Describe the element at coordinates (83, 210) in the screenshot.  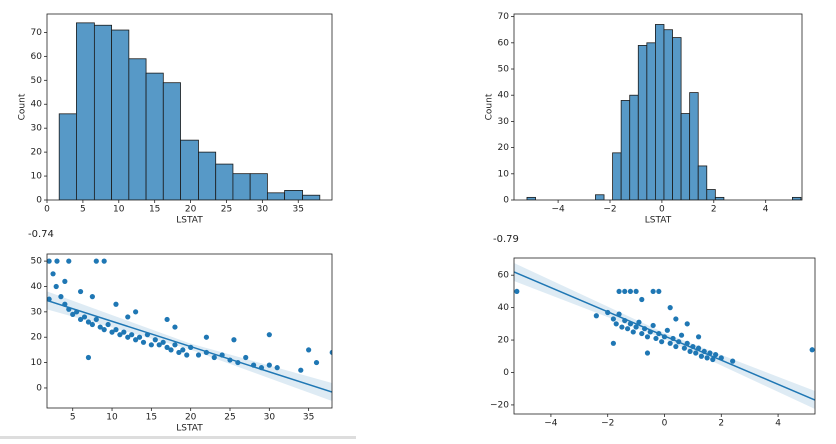
I see `x-tick-label: 5` at that location.